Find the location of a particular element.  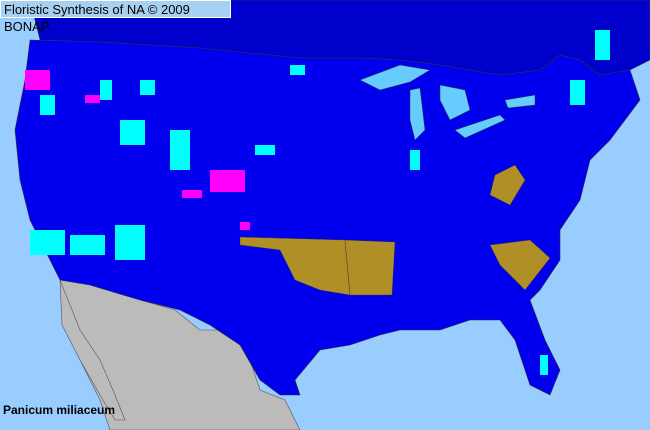

lake-ontario is located at coordinates (520, 101).